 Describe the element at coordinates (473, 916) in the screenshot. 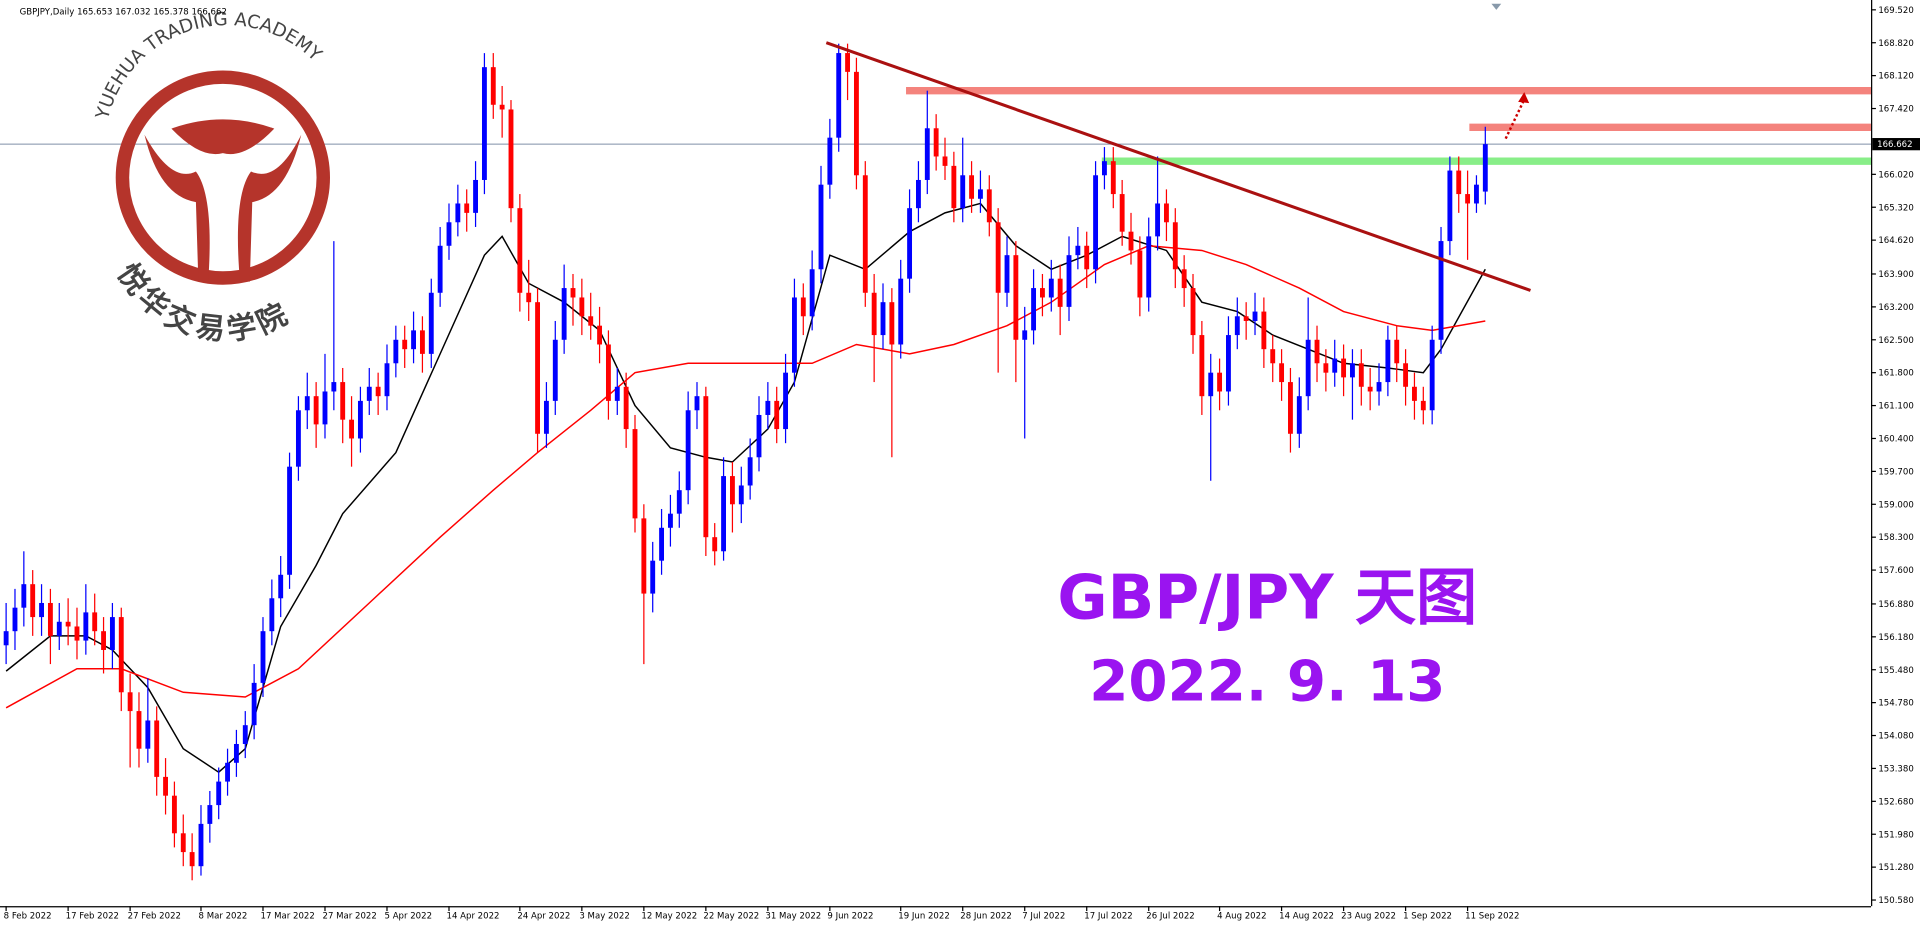

I see `x-tick-label: 14 Apr 2022` at that location.